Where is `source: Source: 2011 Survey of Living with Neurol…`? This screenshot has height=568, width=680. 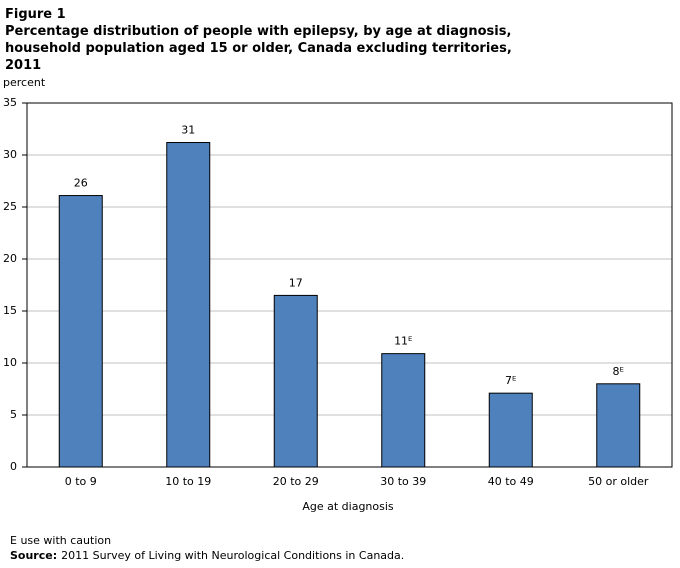
source: Source: 2011 Survey of Living with Neurol… is located at coordinates (207, 555).